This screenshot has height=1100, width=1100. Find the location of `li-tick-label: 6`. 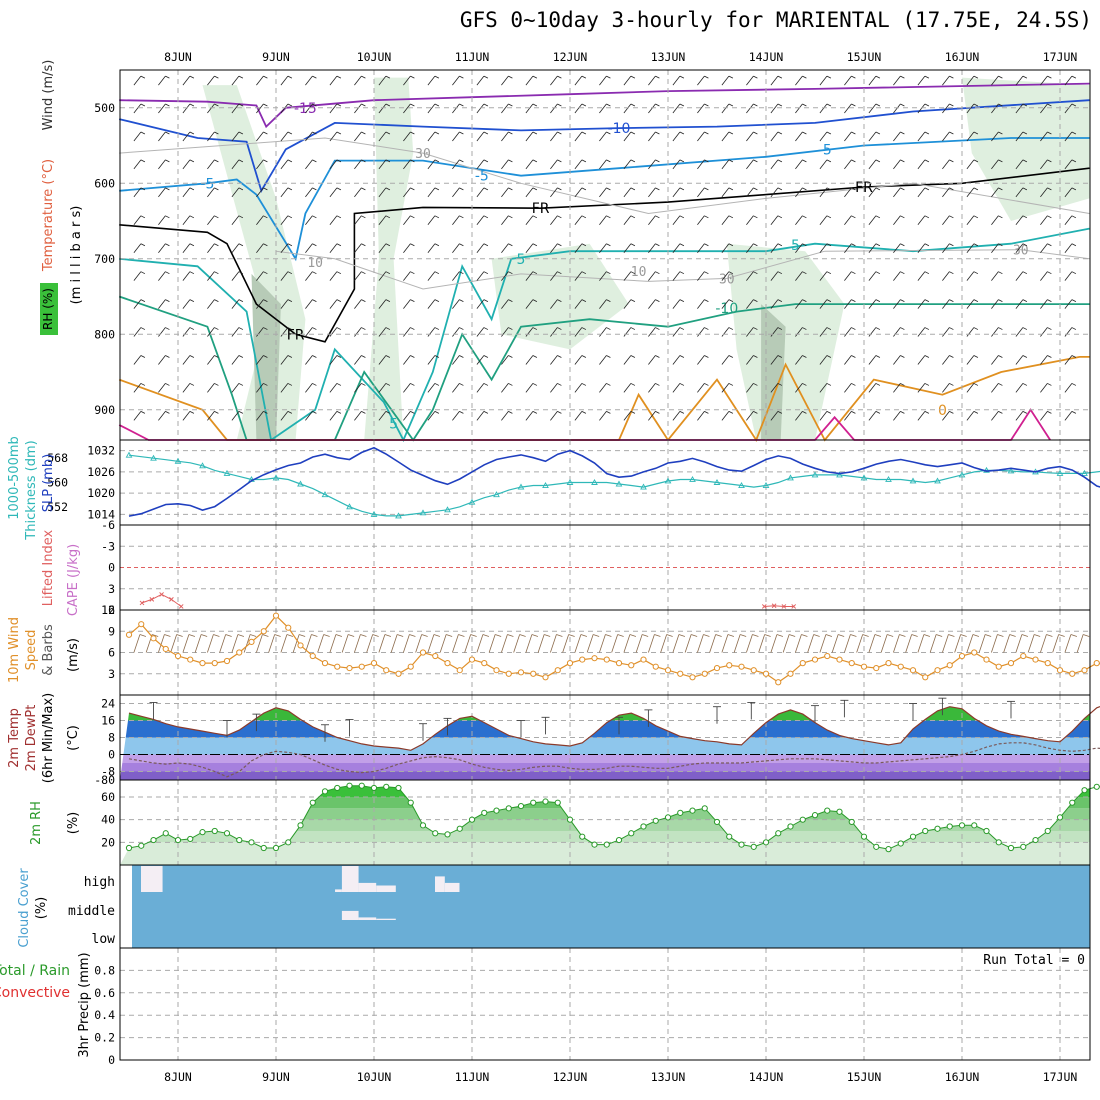

li-tick-label: 6 is located at coordinates (111, 610).